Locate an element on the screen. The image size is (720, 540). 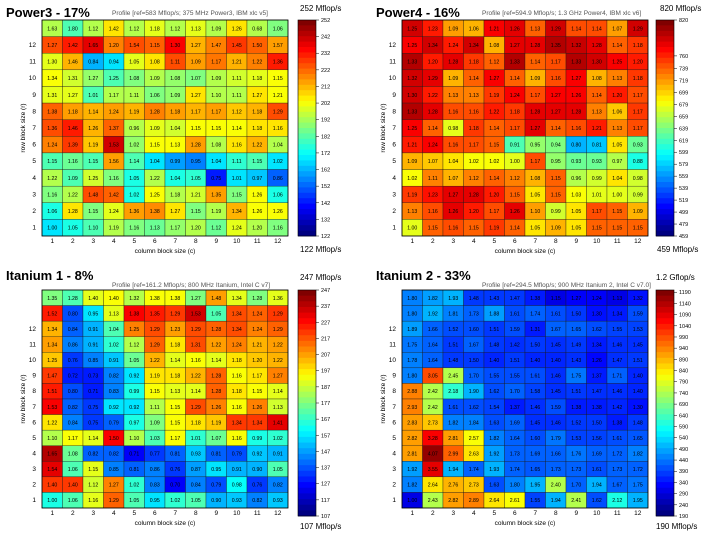
y-tick-label: 3 is located at coordinates (394, 469).